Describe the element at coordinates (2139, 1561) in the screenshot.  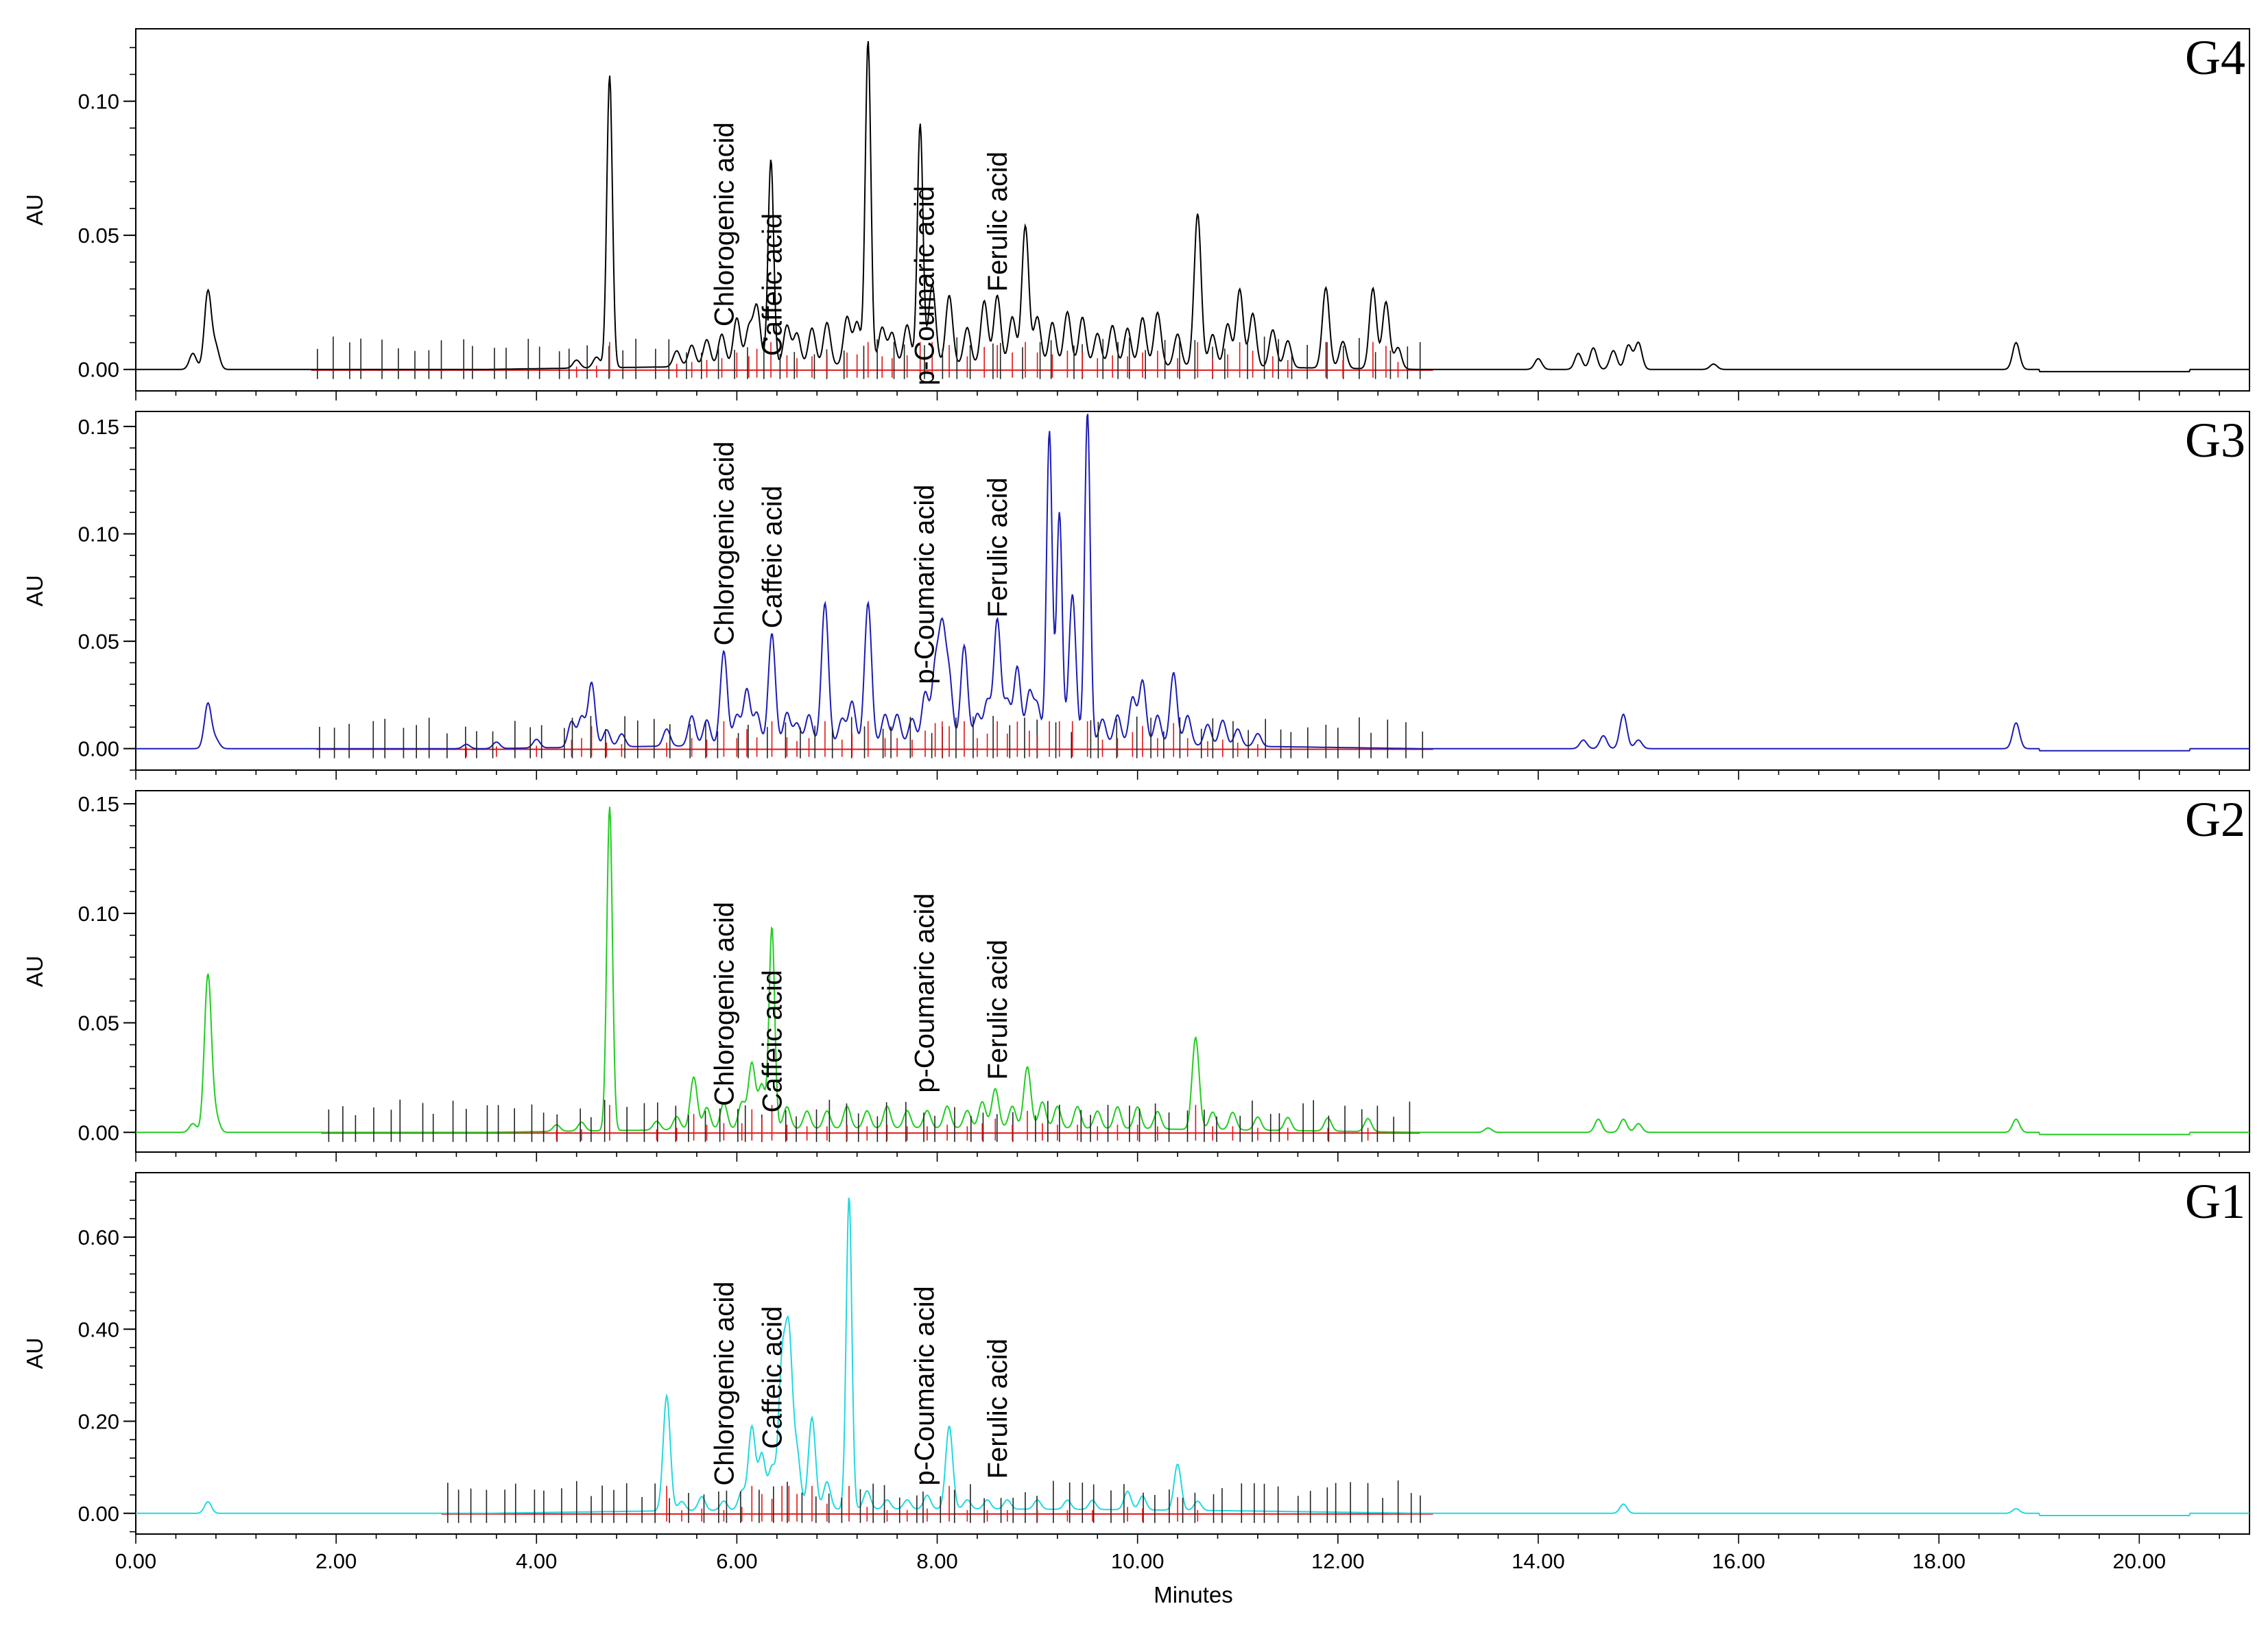
I see `x-tick-label: 20.00` at that location.